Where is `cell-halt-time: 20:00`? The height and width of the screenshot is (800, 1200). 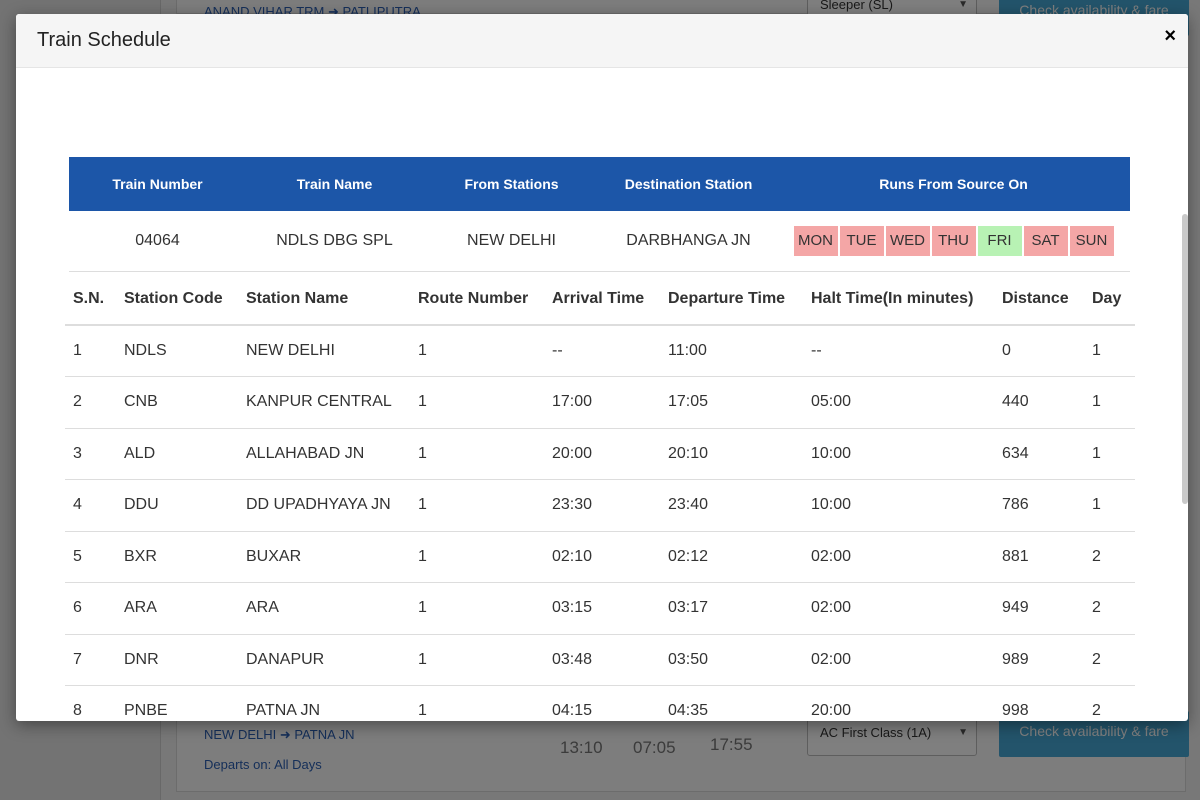
cell-halt-time: 20:00 is located at coordinates (898, 703).